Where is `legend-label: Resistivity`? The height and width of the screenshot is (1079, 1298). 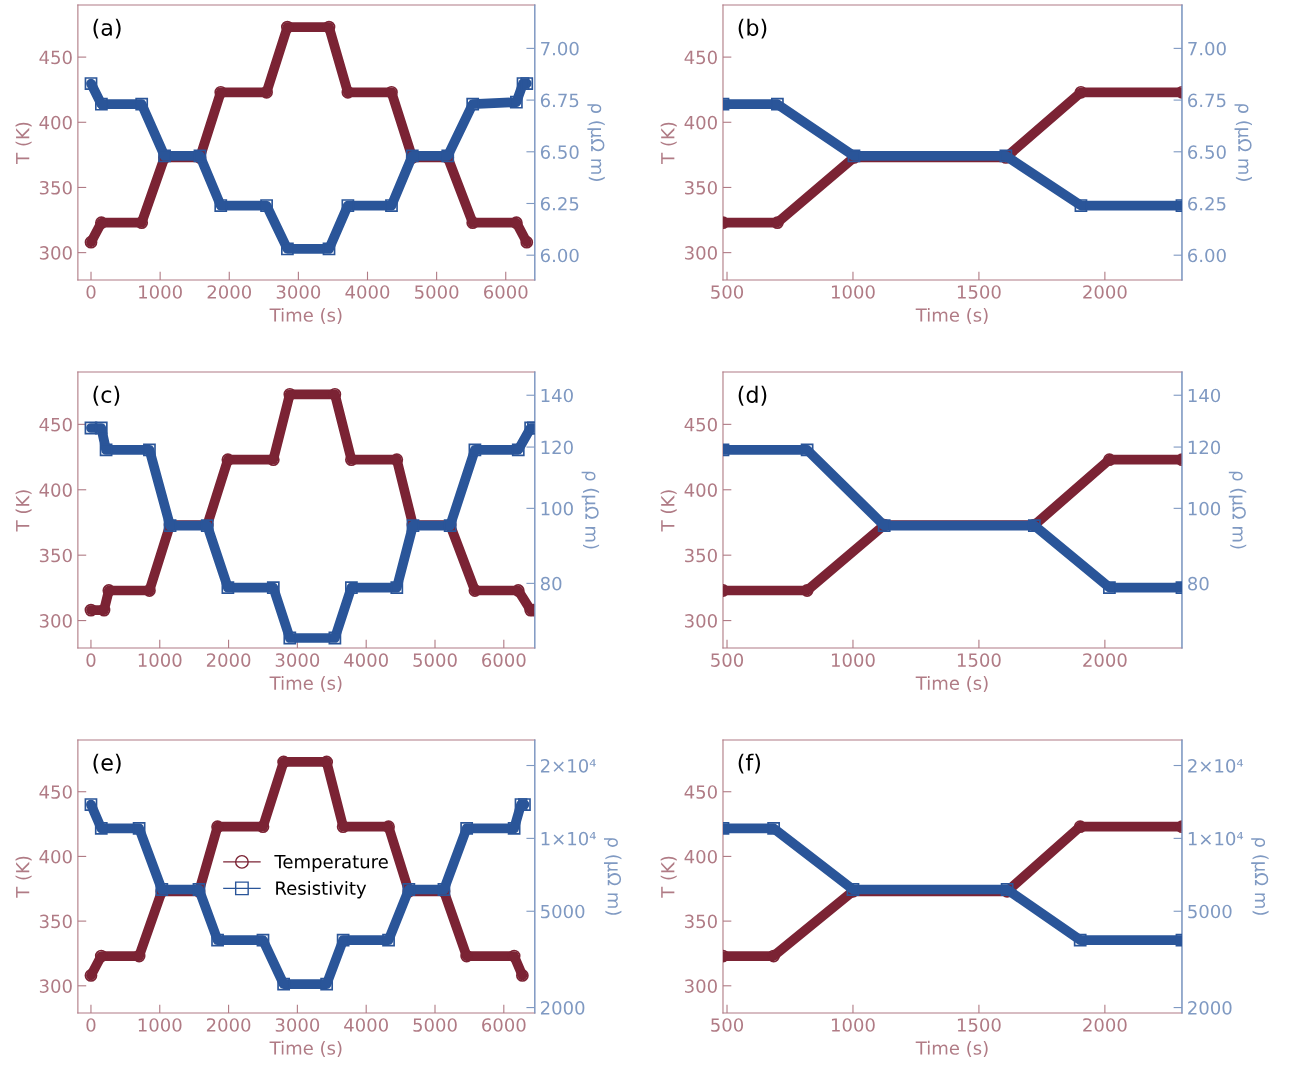
legend-label: Resistivity is located at coordinates (321, 889).